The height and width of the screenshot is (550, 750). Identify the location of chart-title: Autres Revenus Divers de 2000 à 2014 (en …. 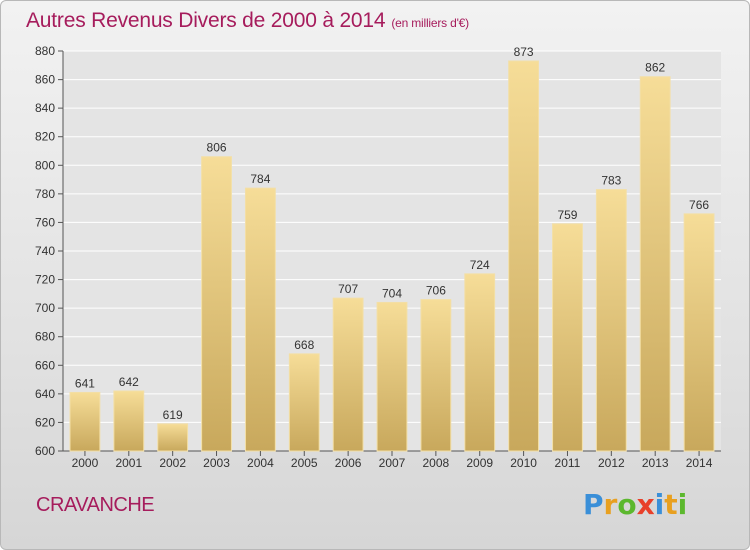
(247, 21).